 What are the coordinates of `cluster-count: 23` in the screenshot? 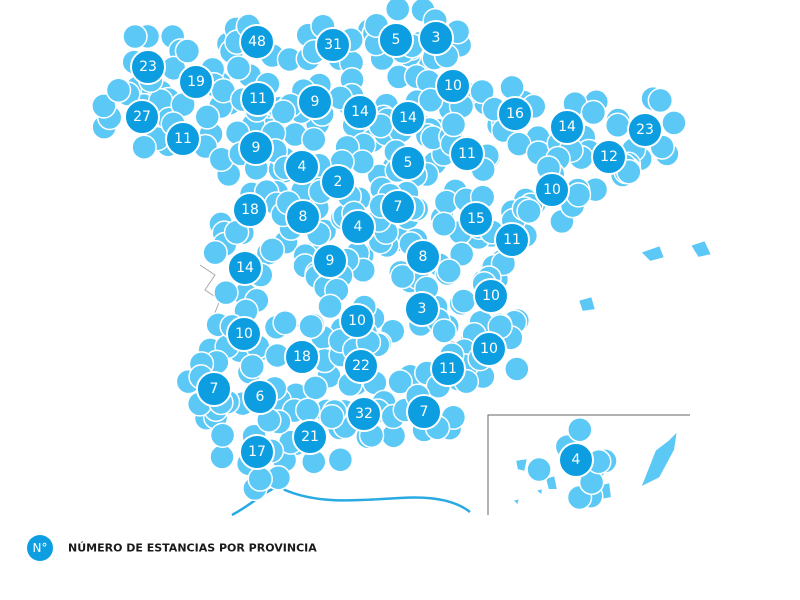 It's located at (645, 130).